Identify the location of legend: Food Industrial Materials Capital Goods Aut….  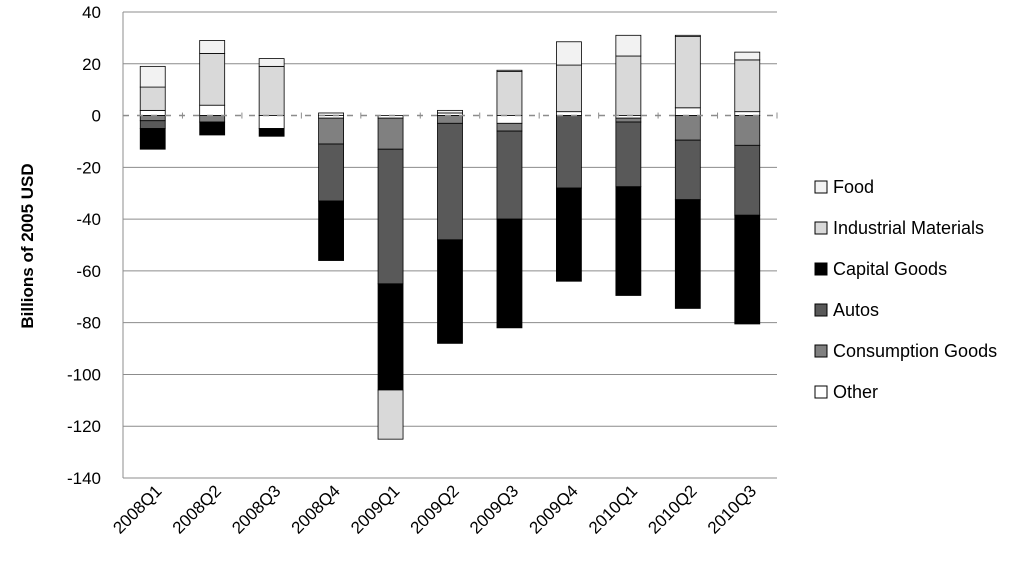
(905, 289).